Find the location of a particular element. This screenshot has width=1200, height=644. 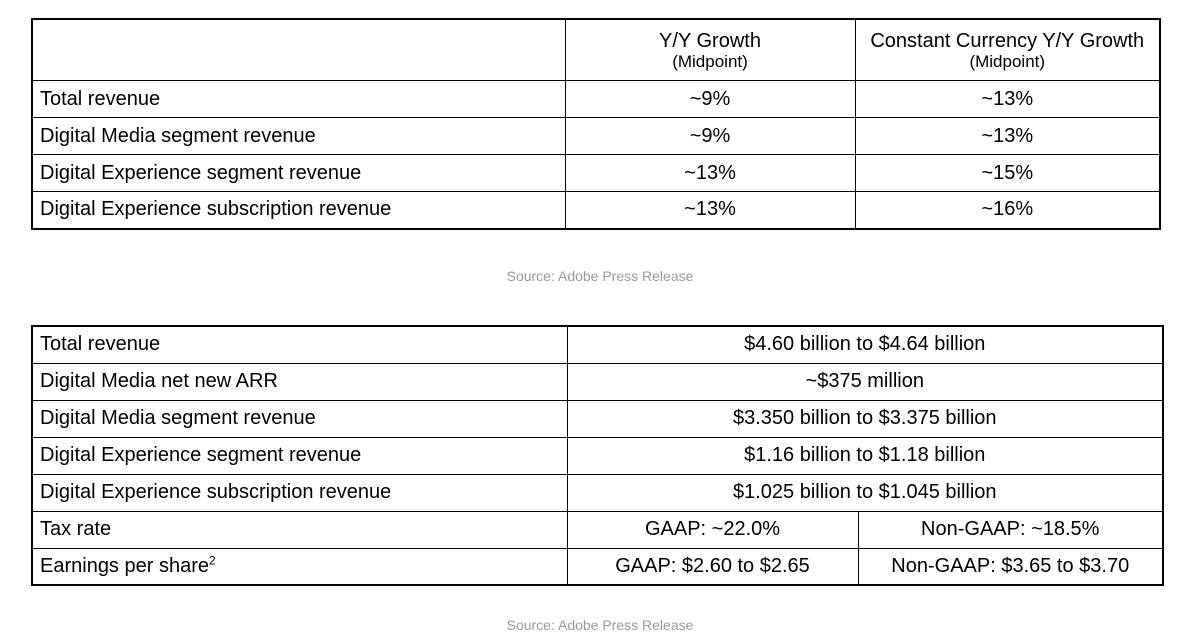

cc-growth-header-title: Constant Currency Y/Y Growth is located at coordinates (1007, 40).